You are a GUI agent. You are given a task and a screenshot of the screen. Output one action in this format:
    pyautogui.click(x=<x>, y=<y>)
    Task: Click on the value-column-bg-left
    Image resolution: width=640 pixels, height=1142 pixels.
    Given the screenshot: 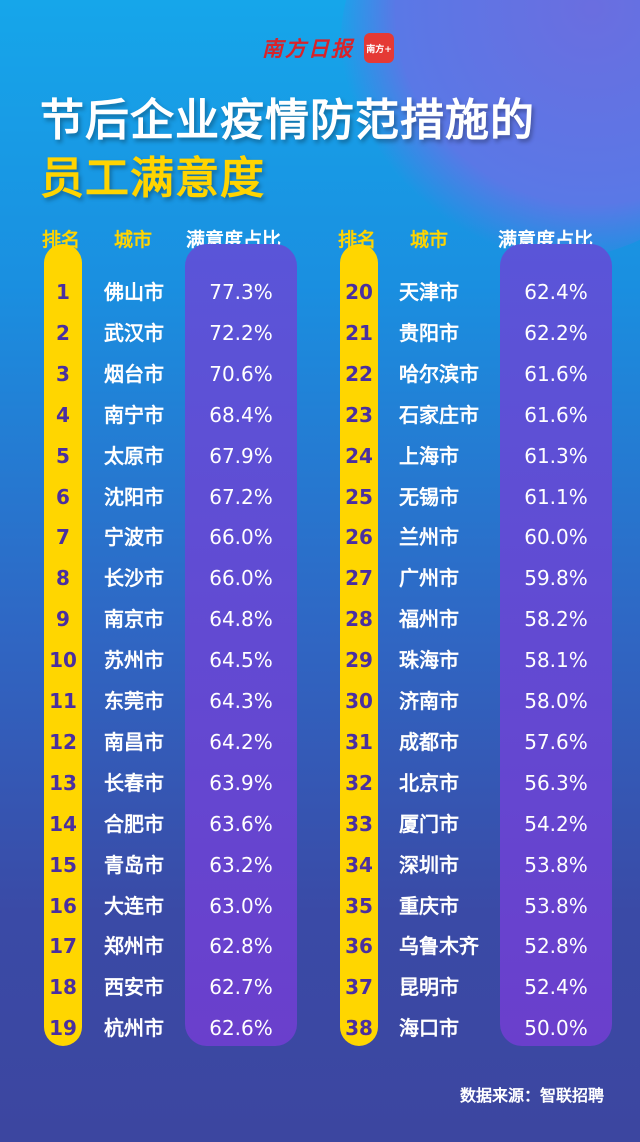 What is the action you would take?
    pyautogui.click(x=241, y=645)
    